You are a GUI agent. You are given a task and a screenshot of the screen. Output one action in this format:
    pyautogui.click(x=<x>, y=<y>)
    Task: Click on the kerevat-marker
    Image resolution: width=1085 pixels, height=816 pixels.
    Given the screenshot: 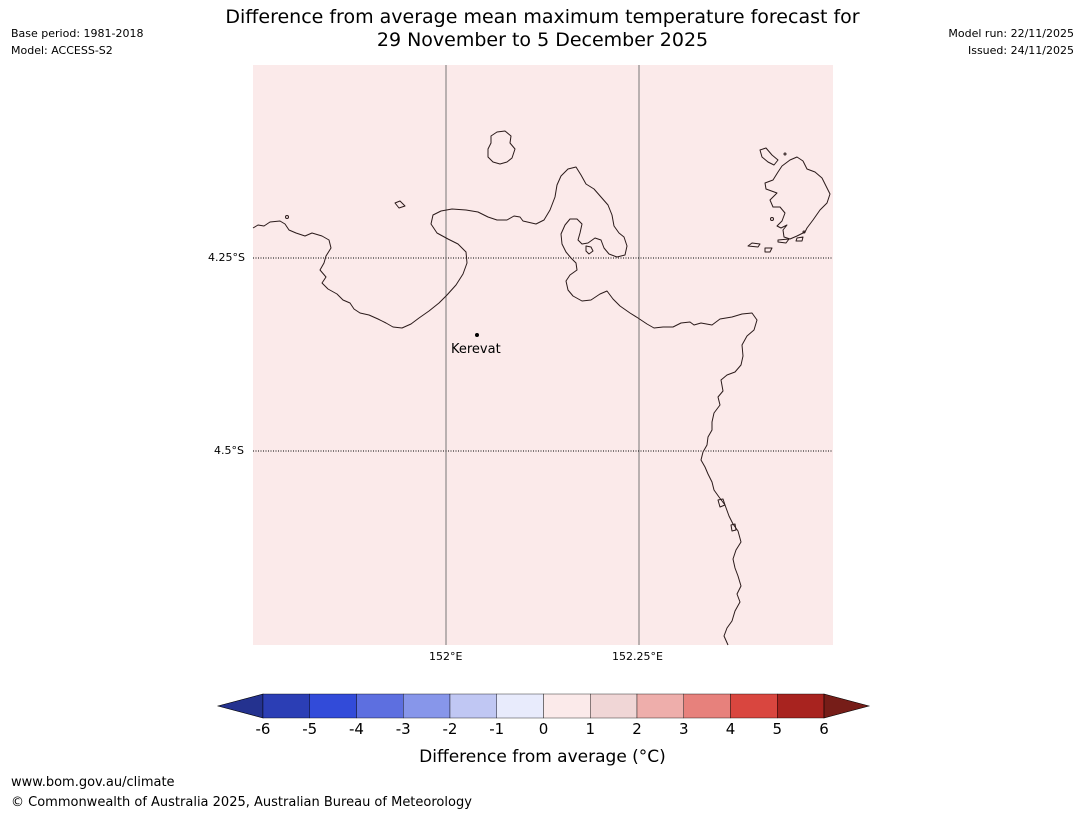 What is the action you would take?
    pyautogui.click(x=477, y=335)
    